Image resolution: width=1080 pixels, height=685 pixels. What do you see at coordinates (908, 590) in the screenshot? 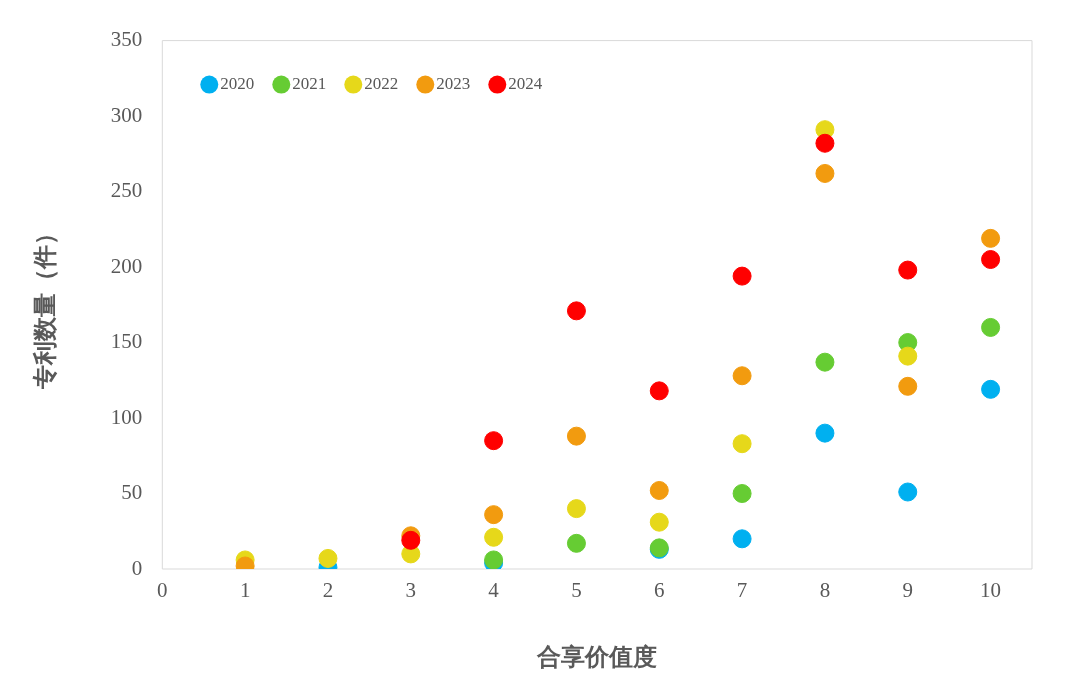
I see `x-tick-label: 9` at bounding box center [908, 590].